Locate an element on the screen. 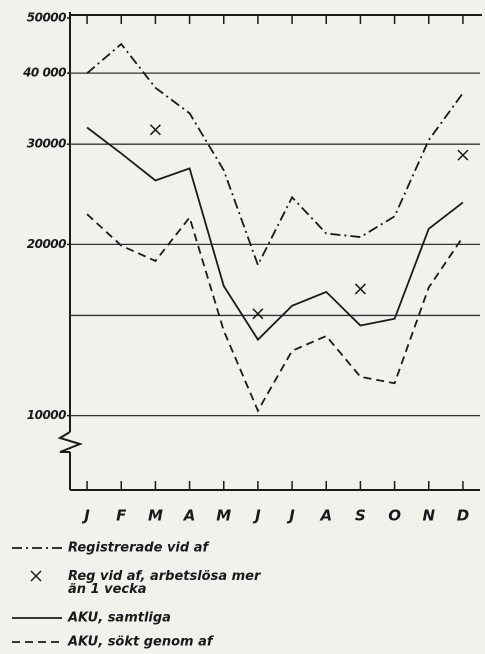 The image size is (485, 654). axis-break is located at coordinates (70, 442).